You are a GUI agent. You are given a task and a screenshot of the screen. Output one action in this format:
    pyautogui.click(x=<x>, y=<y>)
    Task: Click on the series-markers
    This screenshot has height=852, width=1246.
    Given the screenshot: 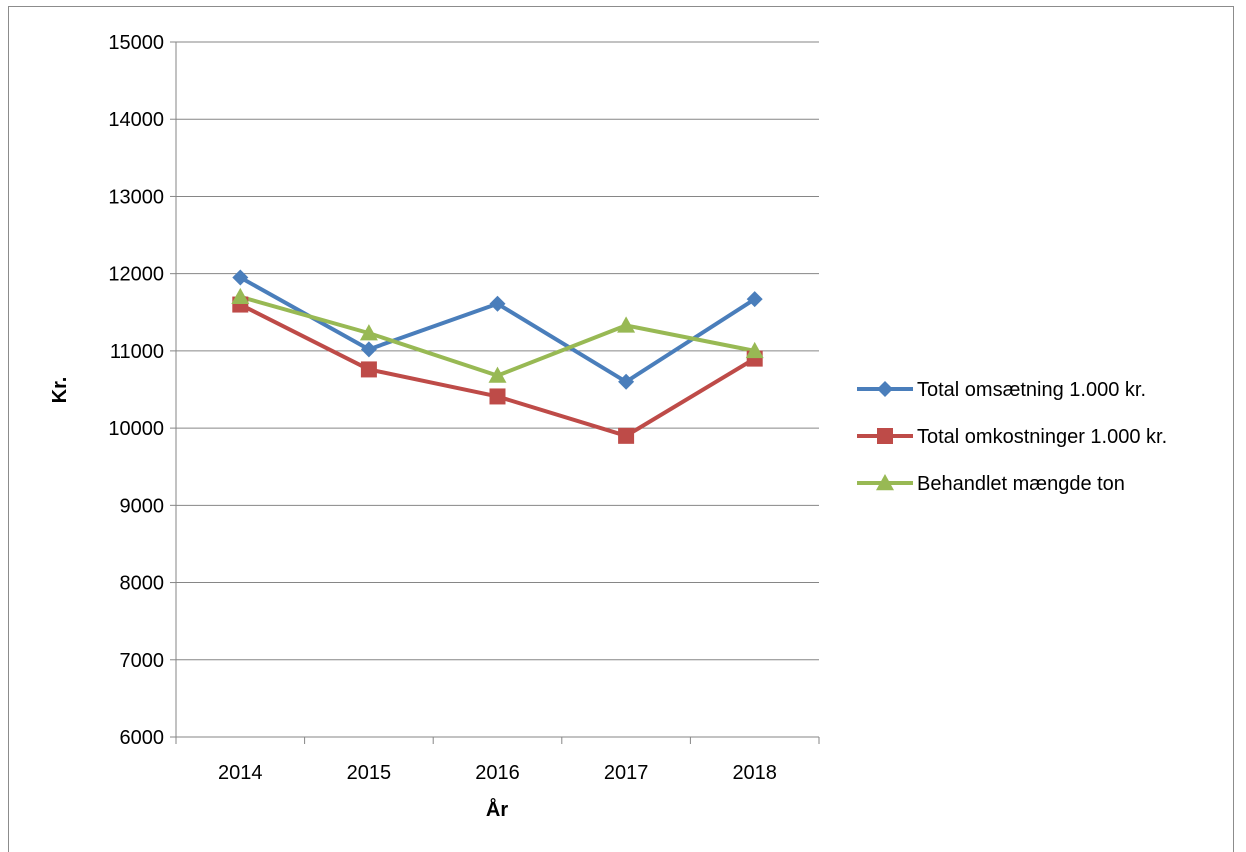 What is the action you would take?
    pyautogui.click(x=497, y=356)
    